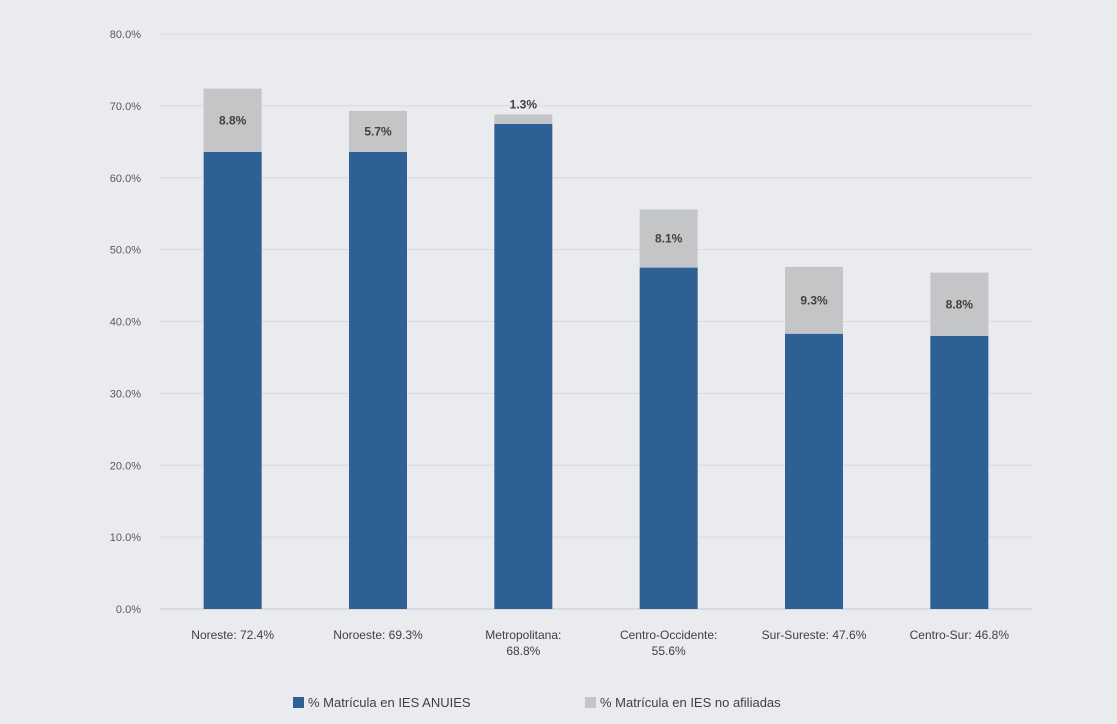  Describe the element at coordinates (125, 251) in the screenshot. I see `y-tick-label: 50.0%` at that location.